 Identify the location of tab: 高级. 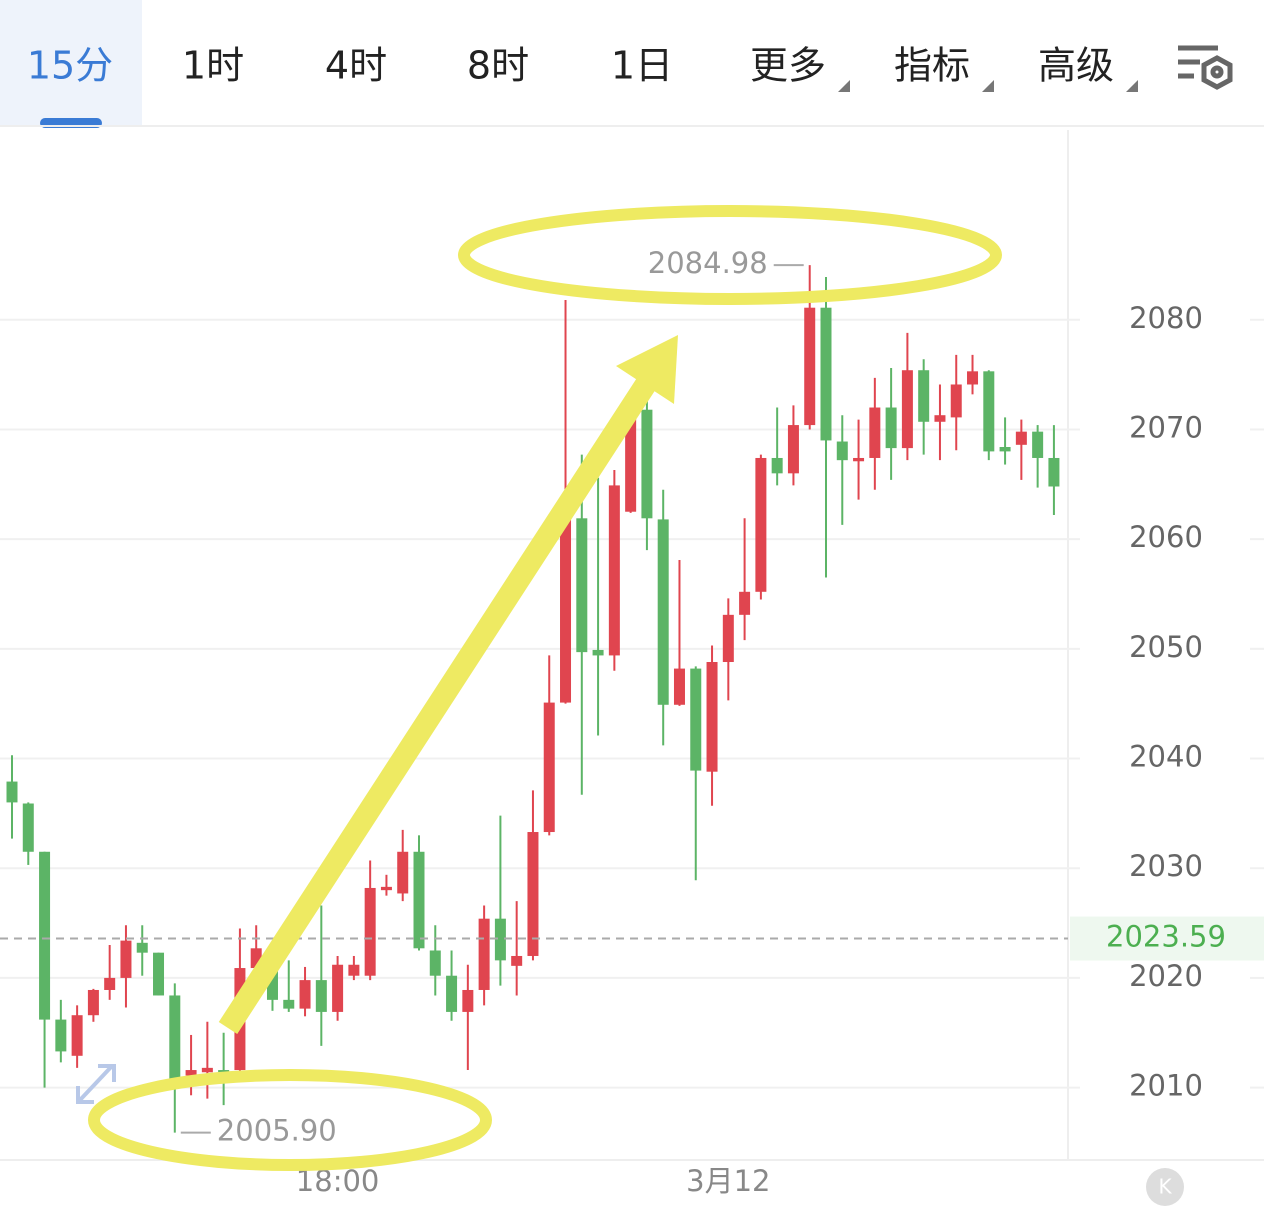
(1076, 66).